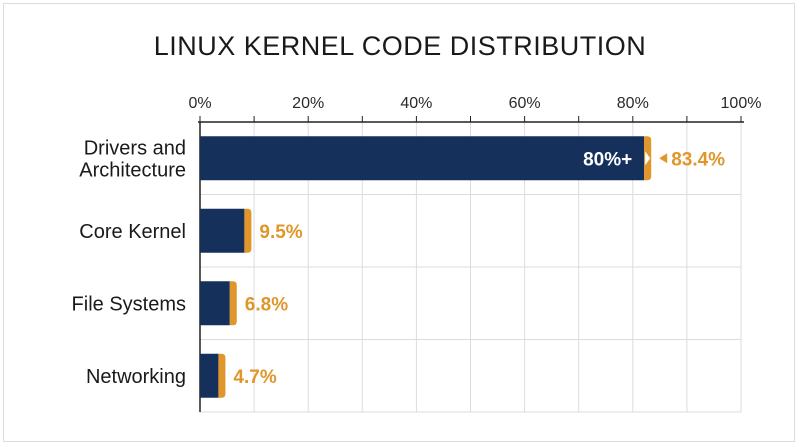 This screenshot has height=447, width=800. Describe the element at coordinates (199, 103) in the screenshot. I see `x-tick-label: 0%` at that location.